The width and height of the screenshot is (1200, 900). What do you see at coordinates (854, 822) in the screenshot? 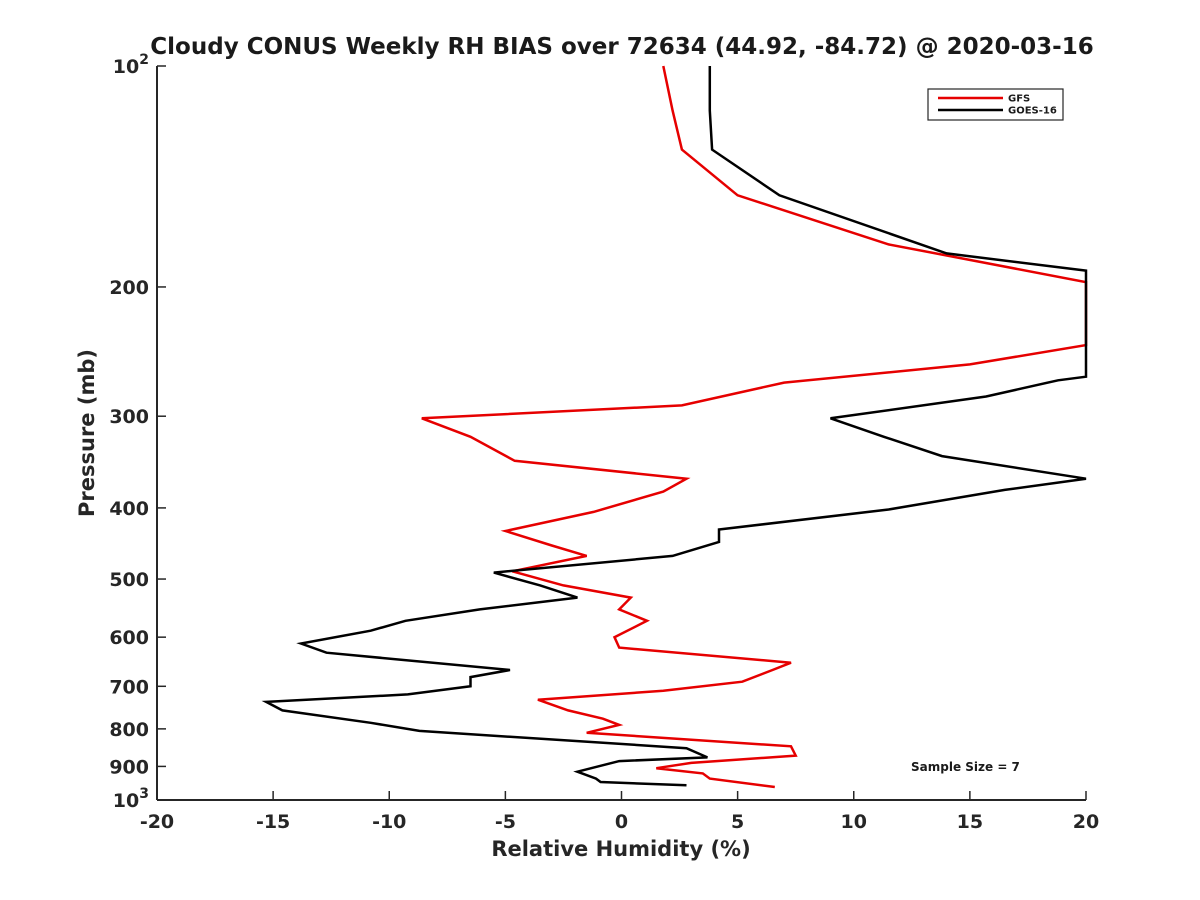
I see `x-tick-label: 10` at bounding box center [854, 822].